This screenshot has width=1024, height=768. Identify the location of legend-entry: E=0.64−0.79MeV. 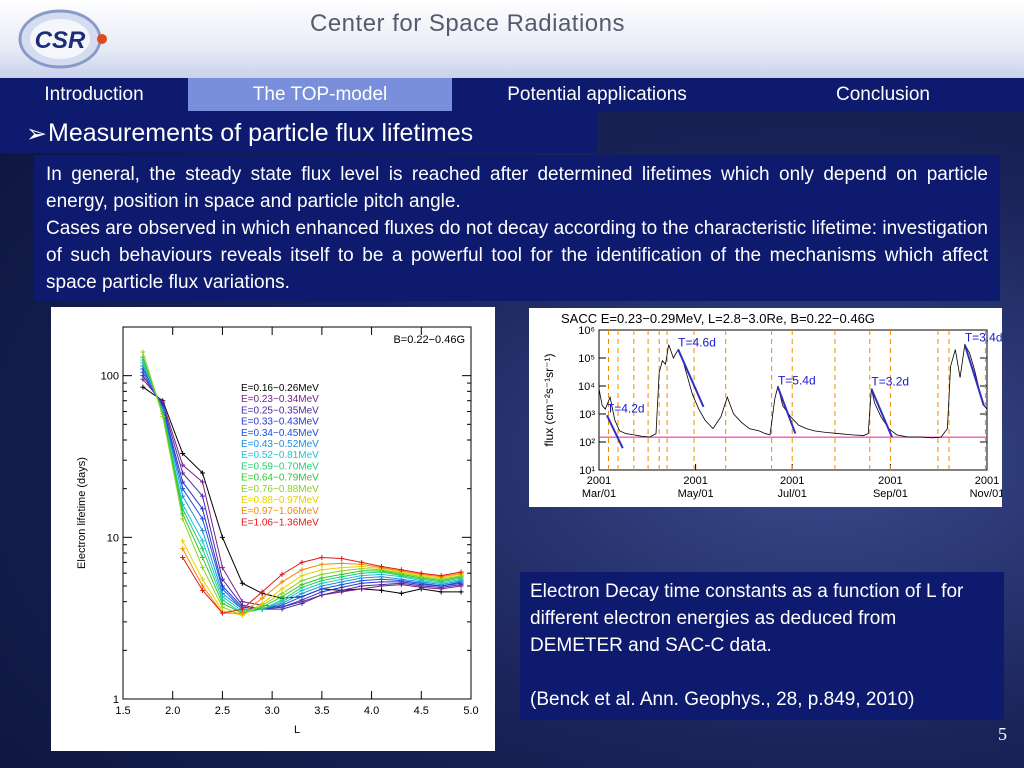
(280, 478).